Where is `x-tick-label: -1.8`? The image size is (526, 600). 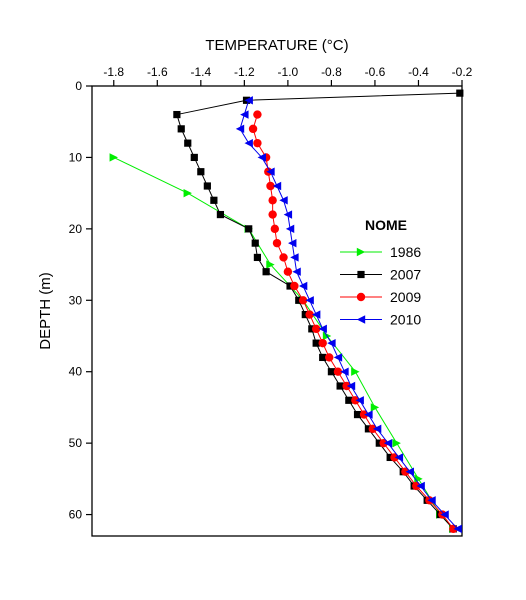
x-tick-label: -1.8 is located at coordinates (113, 72).